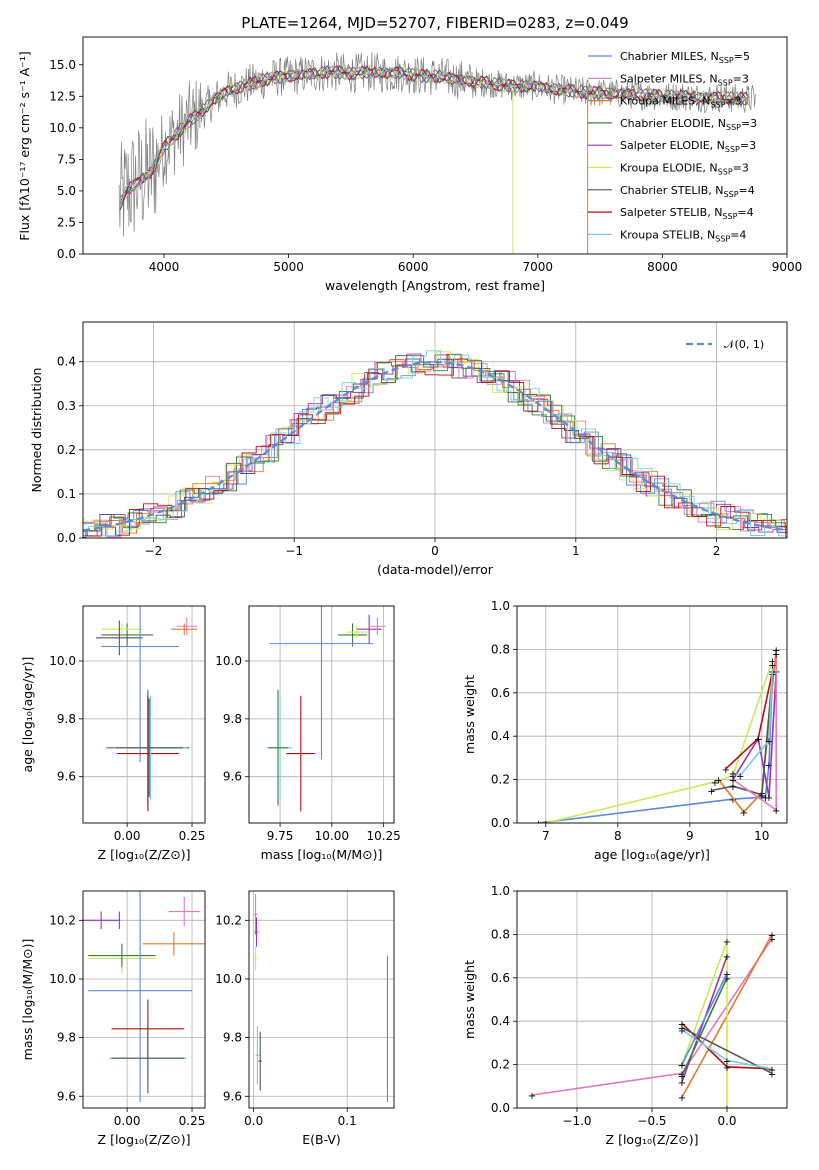  Describe the element at coordinates (288, 267) in the screenshot. I see `x-tick-label: 5000` at that location.